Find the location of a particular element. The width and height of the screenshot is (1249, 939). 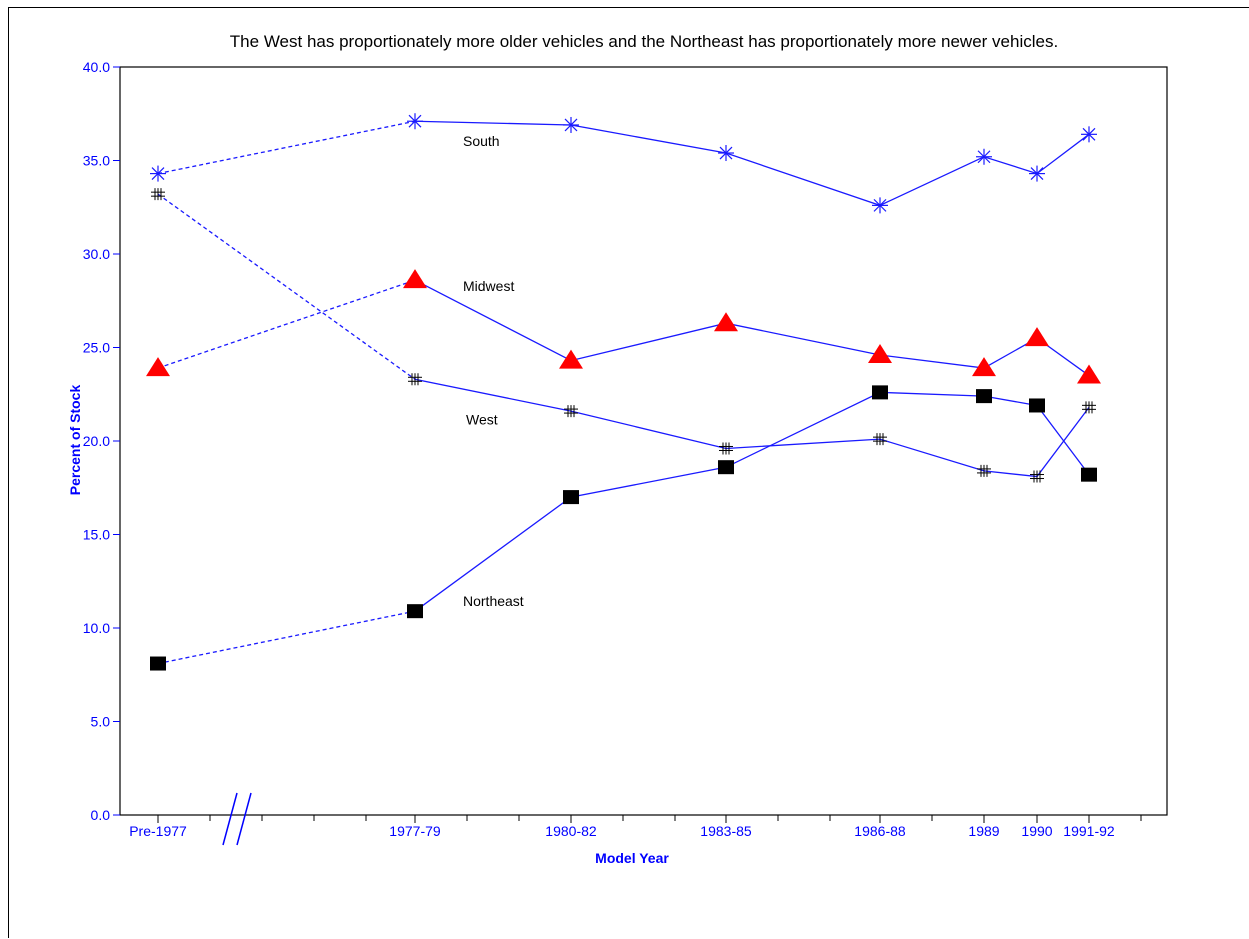

y-tick-label: 15.0 is located at coordinates (96, 535).